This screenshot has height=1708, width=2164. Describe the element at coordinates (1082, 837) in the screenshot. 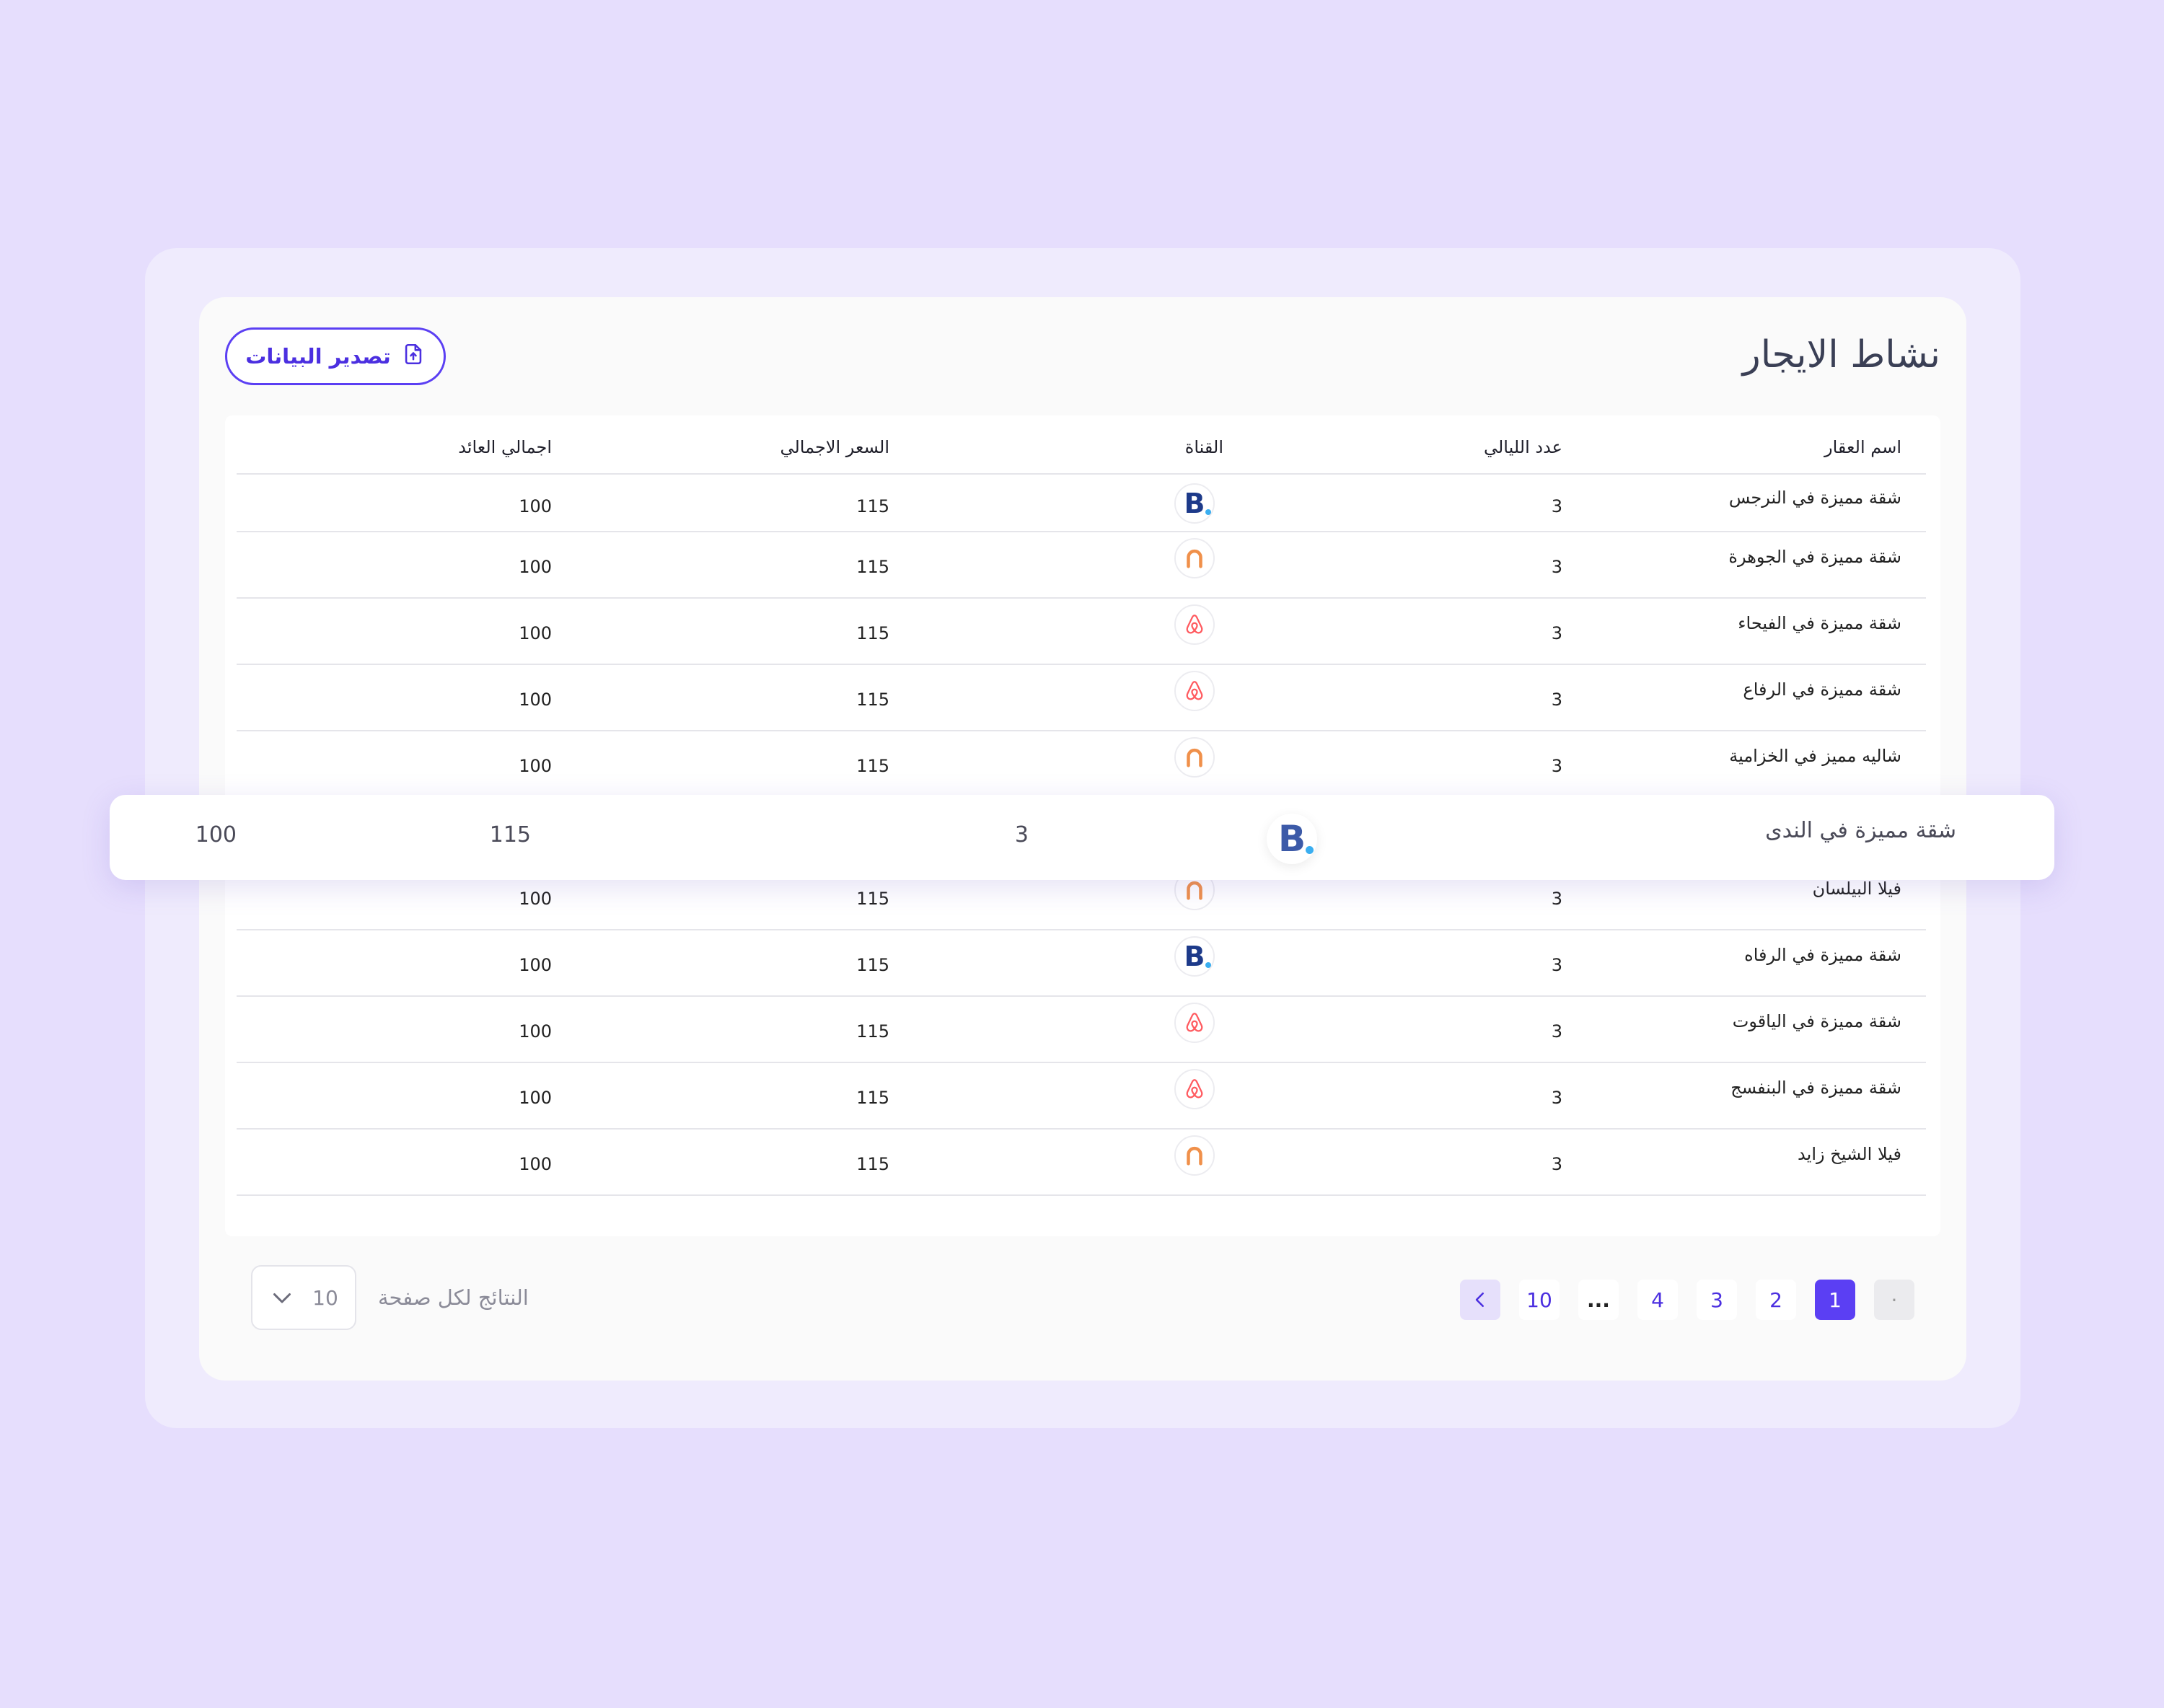

I see `highlighted-table-row: شقة مميزة في الندى 3 B 115 100` at that location.